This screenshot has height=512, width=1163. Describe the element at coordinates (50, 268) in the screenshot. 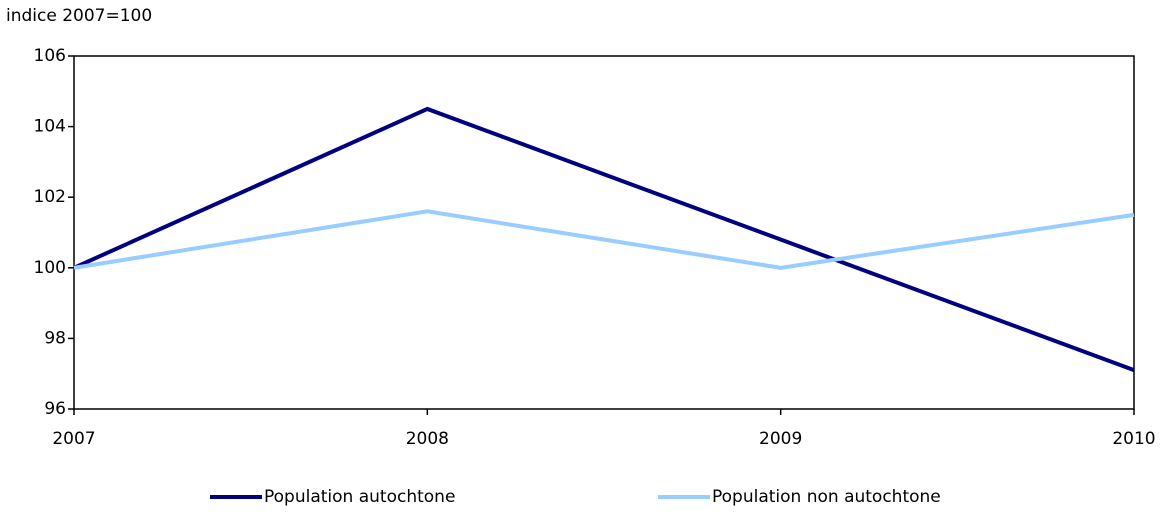

I see `y-tick-label: 100` at that location.